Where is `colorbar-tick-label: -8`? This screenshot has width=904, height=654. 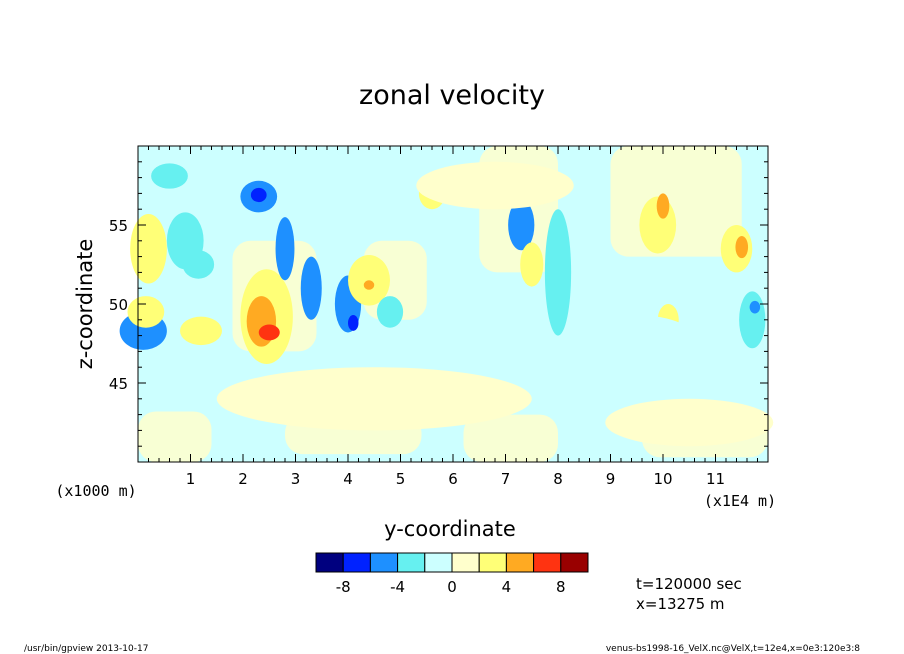 colorbar-tick-label: -8 is located at coordinates (343, 587).